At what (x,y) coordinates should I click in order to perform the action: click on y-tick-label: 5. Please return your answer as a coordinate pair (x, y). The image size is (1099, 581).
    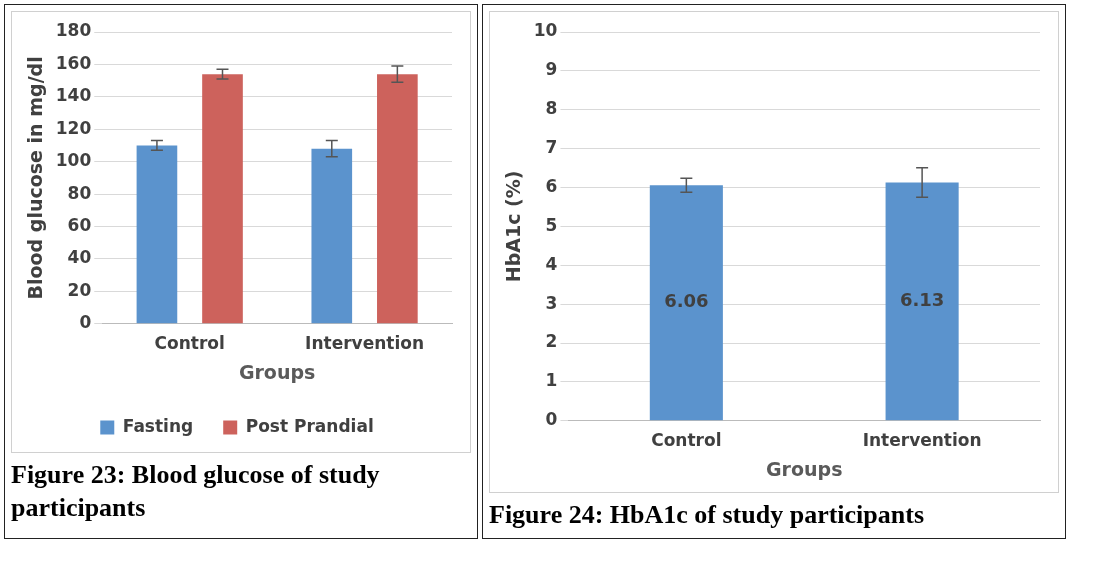
    Looking at the image, I should click on (551, 224).